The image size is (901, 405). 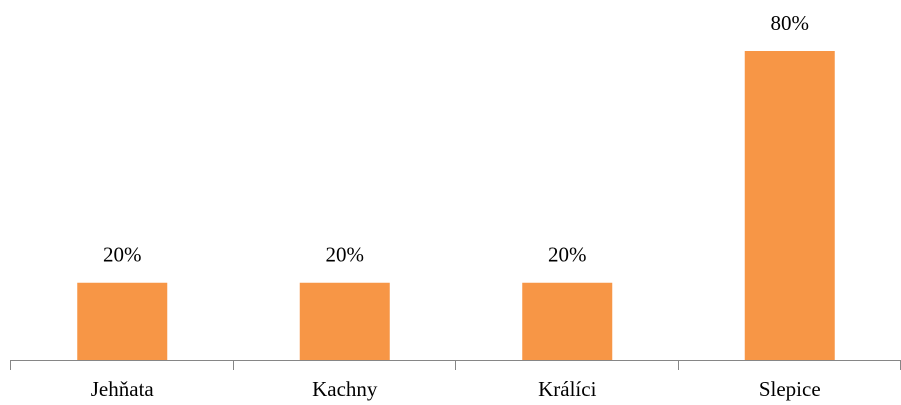 What do you see at coordinates (123, 389) in the screenshot?
I see `x-tick-label: Jehňata` at bounding box center [123, 389].